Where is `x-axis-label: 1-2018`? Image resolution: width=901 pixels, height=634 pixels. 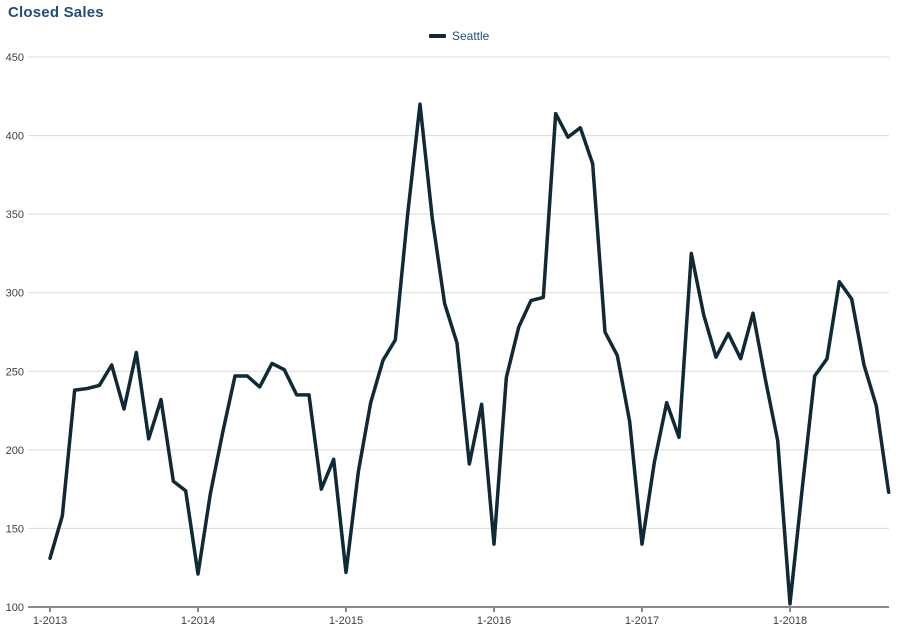
x-axis-label: 1-2018 is located at coordinates (790, 621).